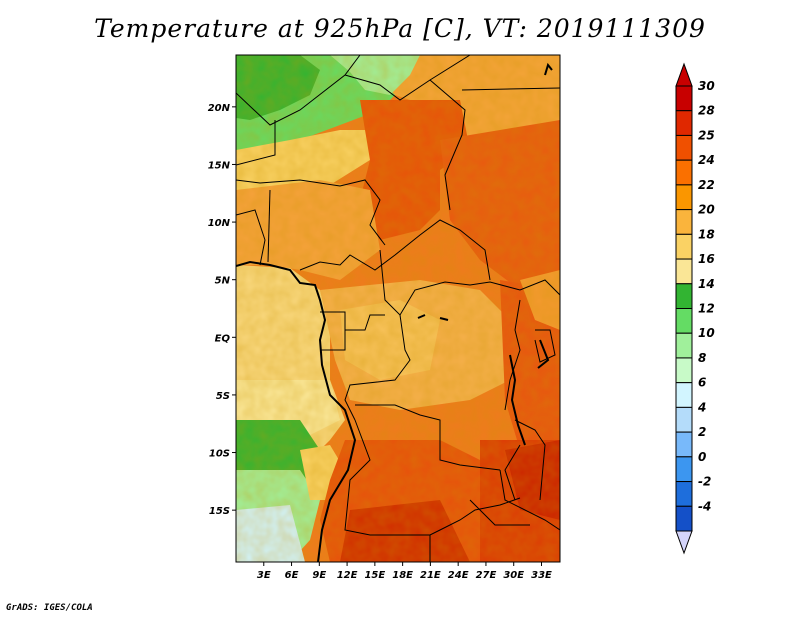  Describe the element at coordinates (402, 575) in the screenshot. I see `lon-label: 18E` at that location.